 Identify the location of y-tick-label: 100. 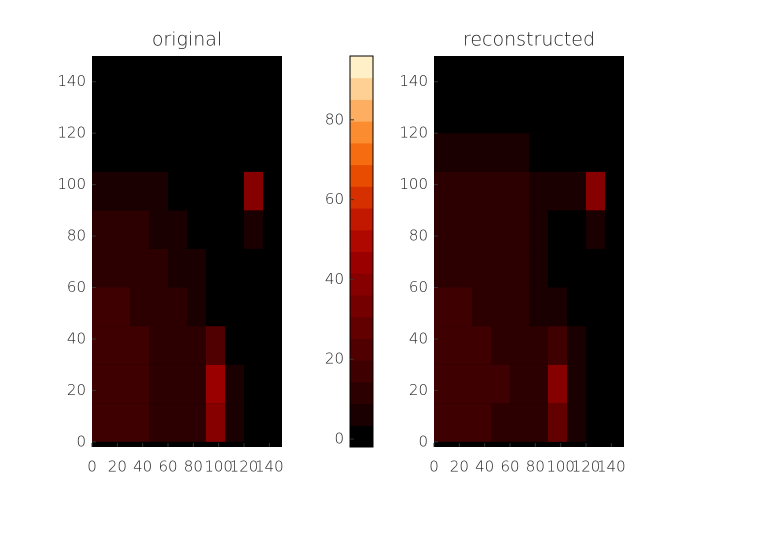
(413, 184).